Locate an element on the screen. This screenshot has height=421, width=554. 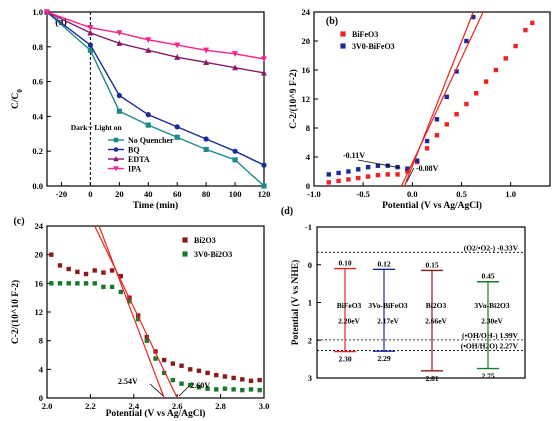
panel-b-xtick-label: -0.5 is located at coordinates (362, 194).